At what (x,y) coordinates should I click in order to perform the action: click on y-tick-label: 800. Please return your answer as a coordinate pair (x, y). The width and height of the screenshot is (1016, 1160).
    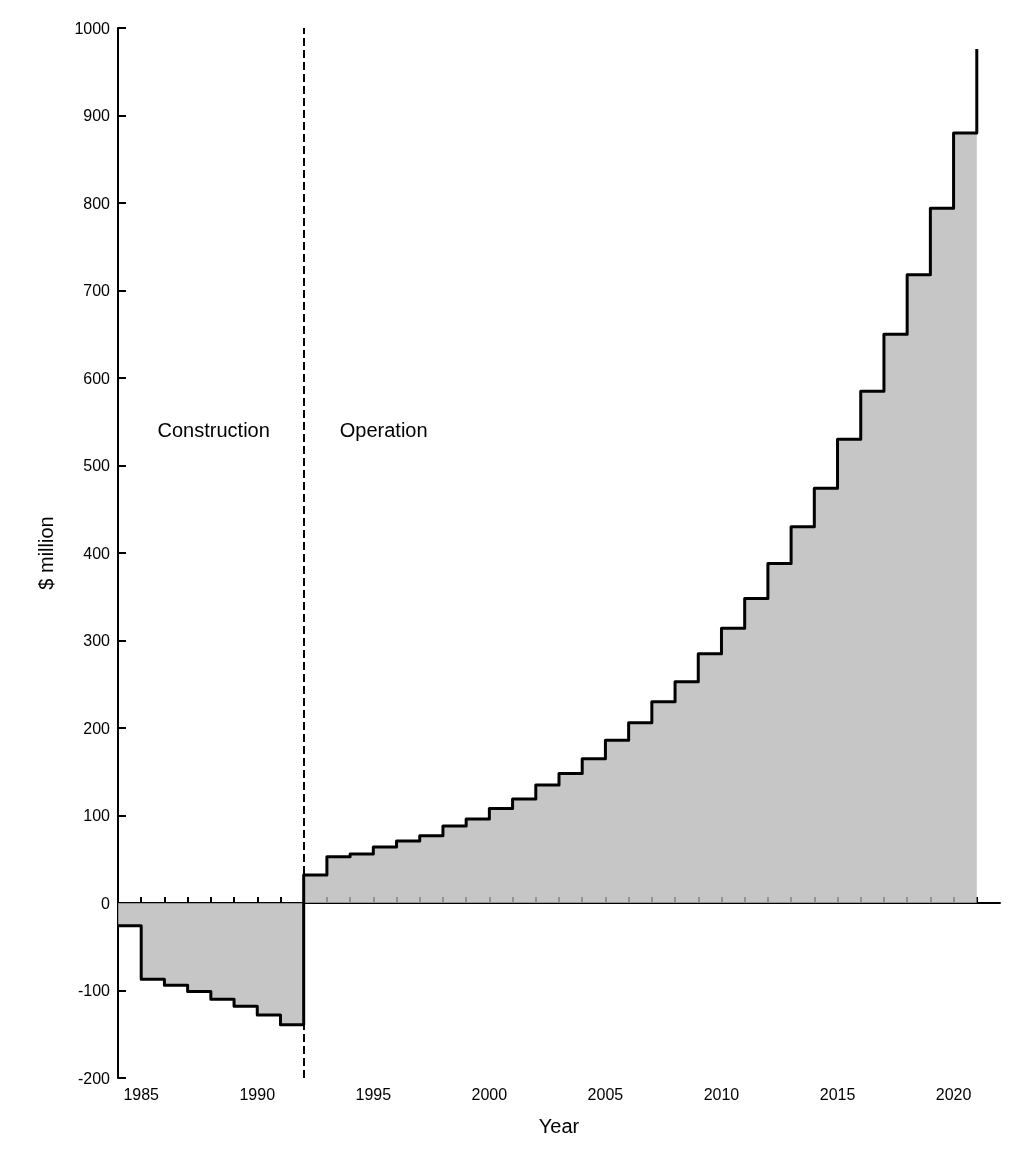
    Looking at the image, I should click on (97, 203).